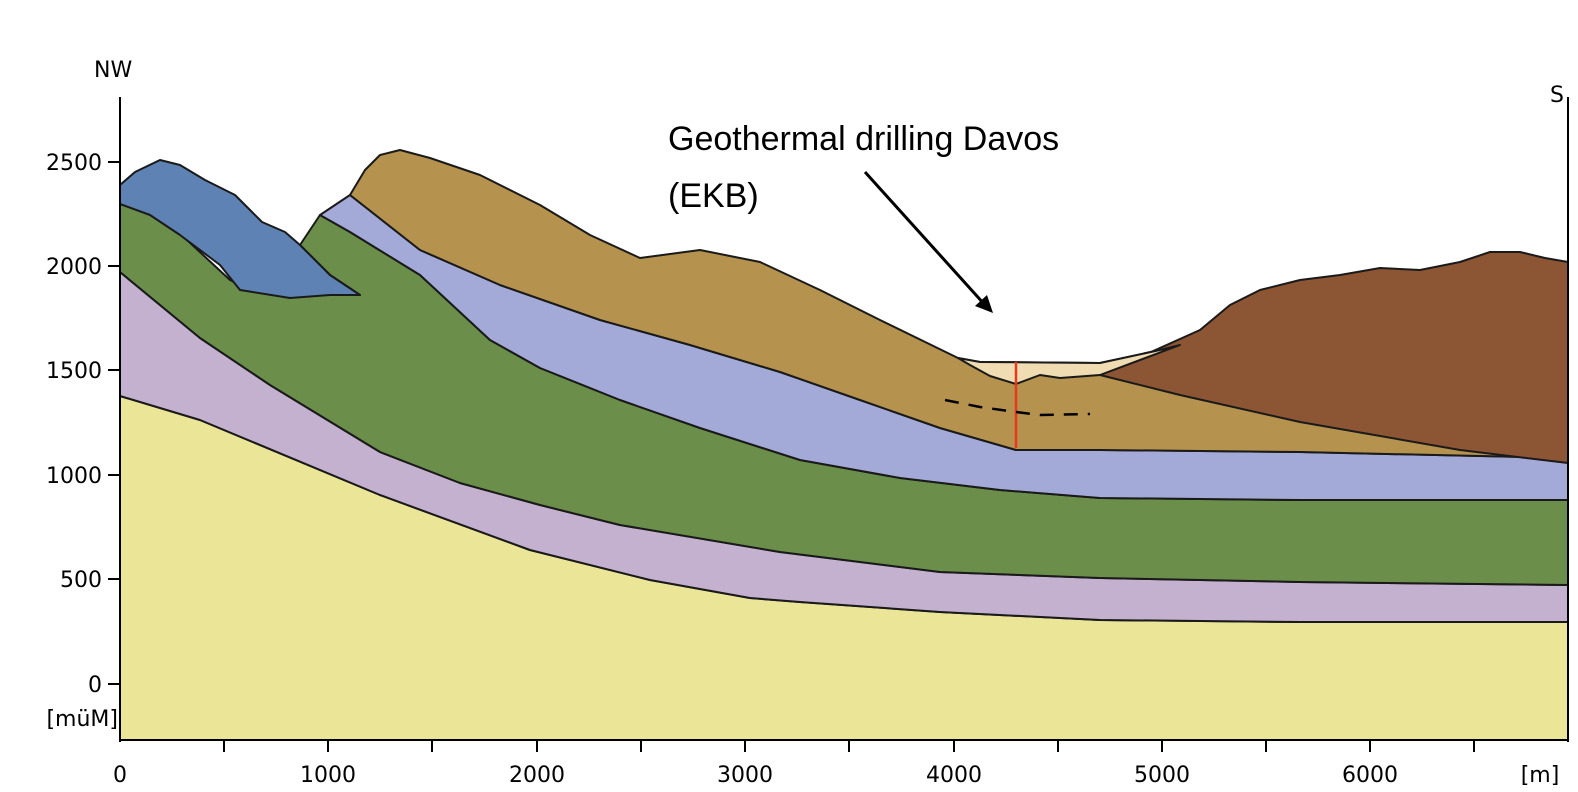 The width and height of the screenshot is (1578, 792). What do you see at coordinates (925, 238) in the screenshot?
I see `annotation-arrow-line` at bounding box center [925, 238].